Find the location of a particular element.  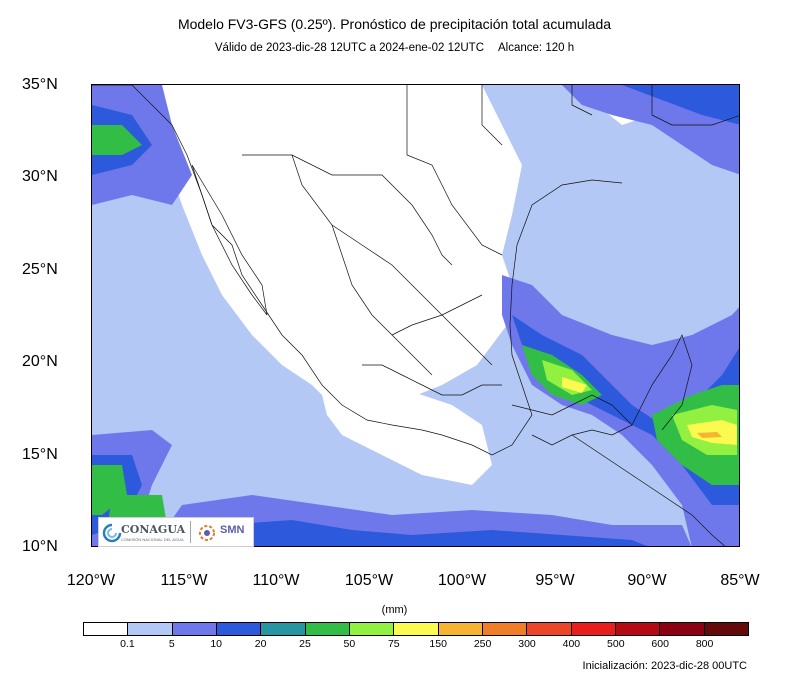

lon-label-120w: 120°W is located at coordinates (91, 580).